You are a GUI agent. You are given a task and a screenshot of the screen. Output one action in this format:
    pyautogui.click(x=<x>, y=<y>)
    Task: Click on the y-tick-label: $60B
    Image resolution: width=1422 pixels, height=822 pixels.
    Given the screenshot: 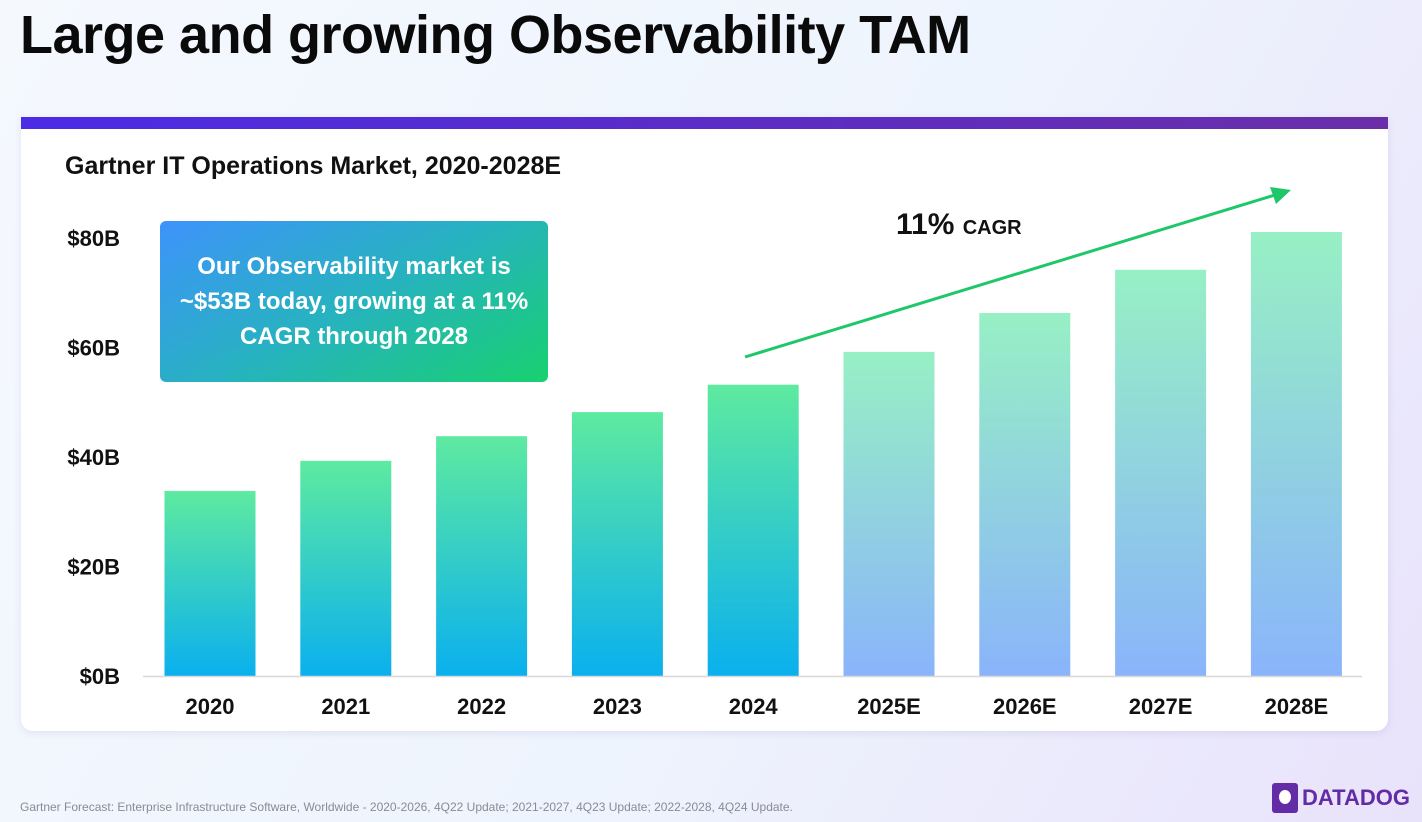 What is the action you would take?
    pyautogui.click(x=93, y=348)
    